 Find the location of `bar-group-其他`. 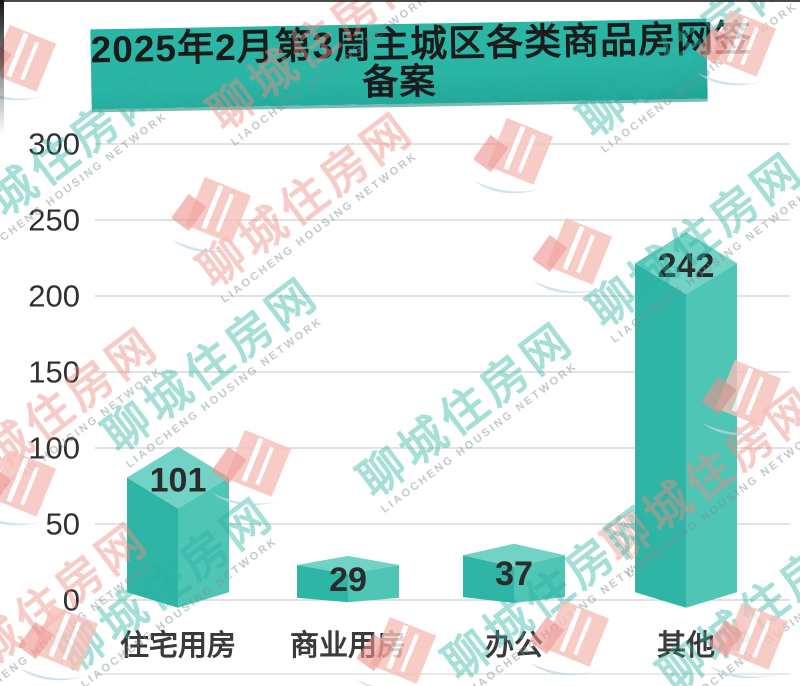

bar-group-其他 is located at coordinates (686, 420).